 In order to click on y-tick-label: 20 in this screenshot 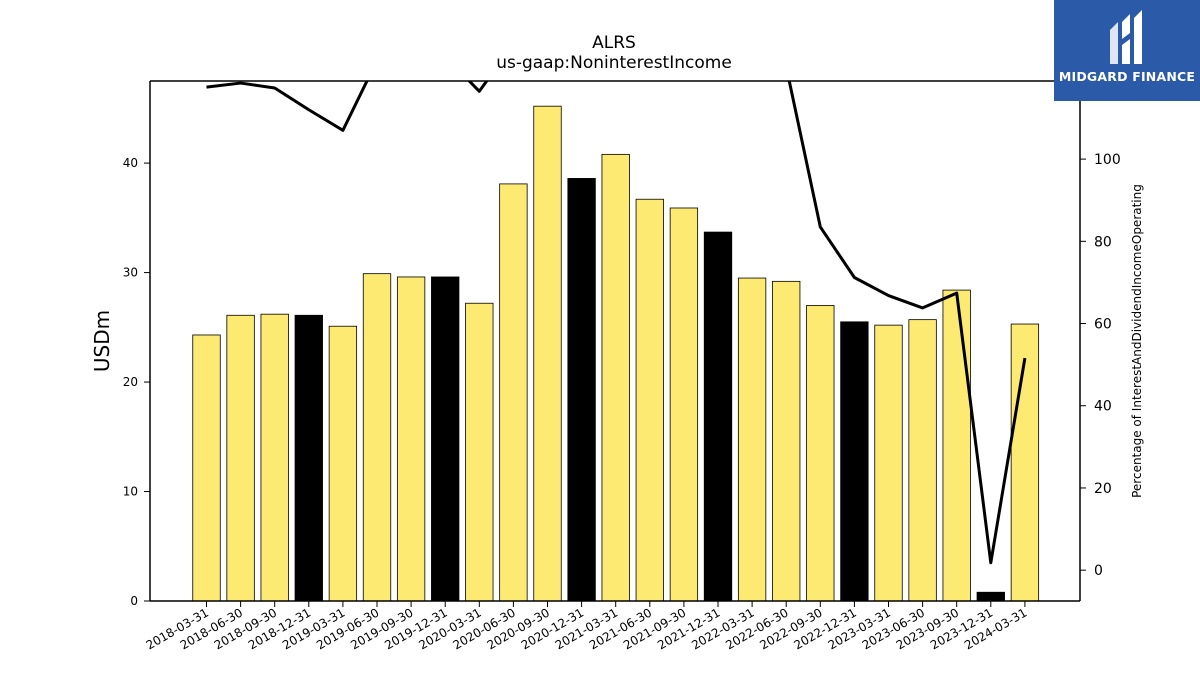, I will do `click(130, 382)`.